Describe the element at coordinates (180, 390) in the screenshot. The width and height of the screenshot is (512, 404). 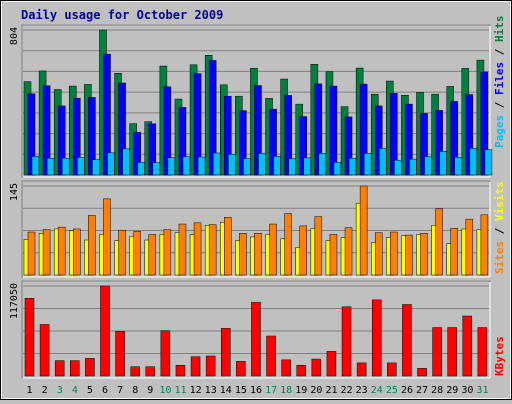
I see `day-label: 11` at that location.